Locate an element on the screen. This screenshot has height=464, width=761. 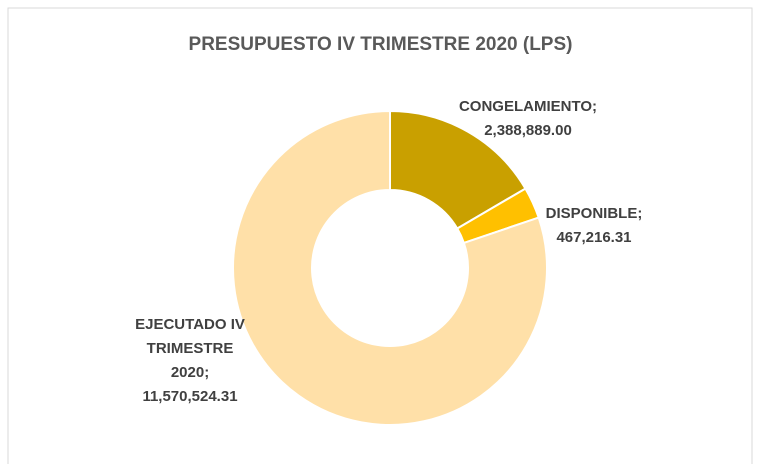
label-value: 2,388,889.00 is located at coordinates (528, 130).